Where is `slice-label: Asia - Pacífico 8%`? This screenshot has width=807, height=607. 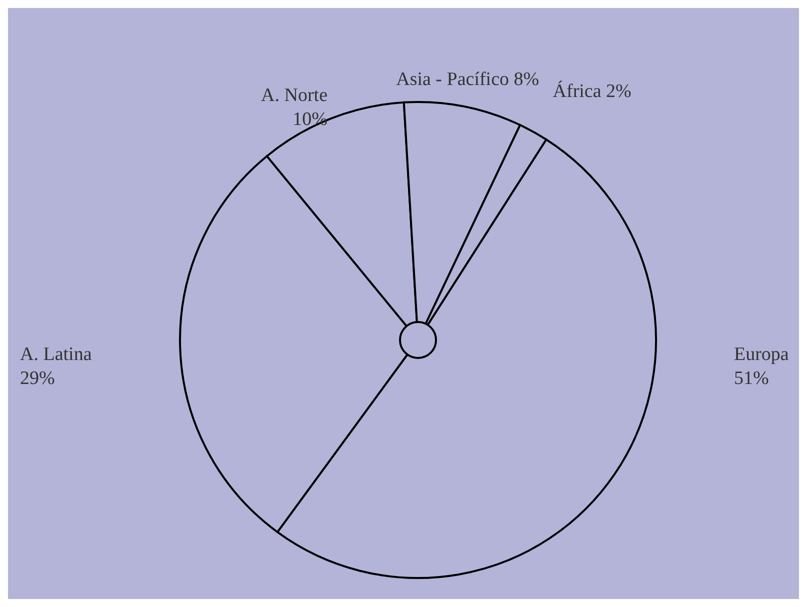
slice-label: Asia - Pacífico 8% is located at coordinates (468, 79).